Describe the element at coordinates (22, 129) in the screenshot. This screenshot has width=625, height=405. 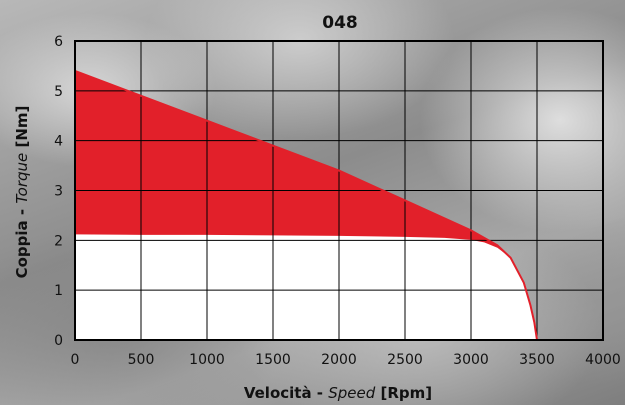
I see `y-axis-label-post: [Nm]` at that location.